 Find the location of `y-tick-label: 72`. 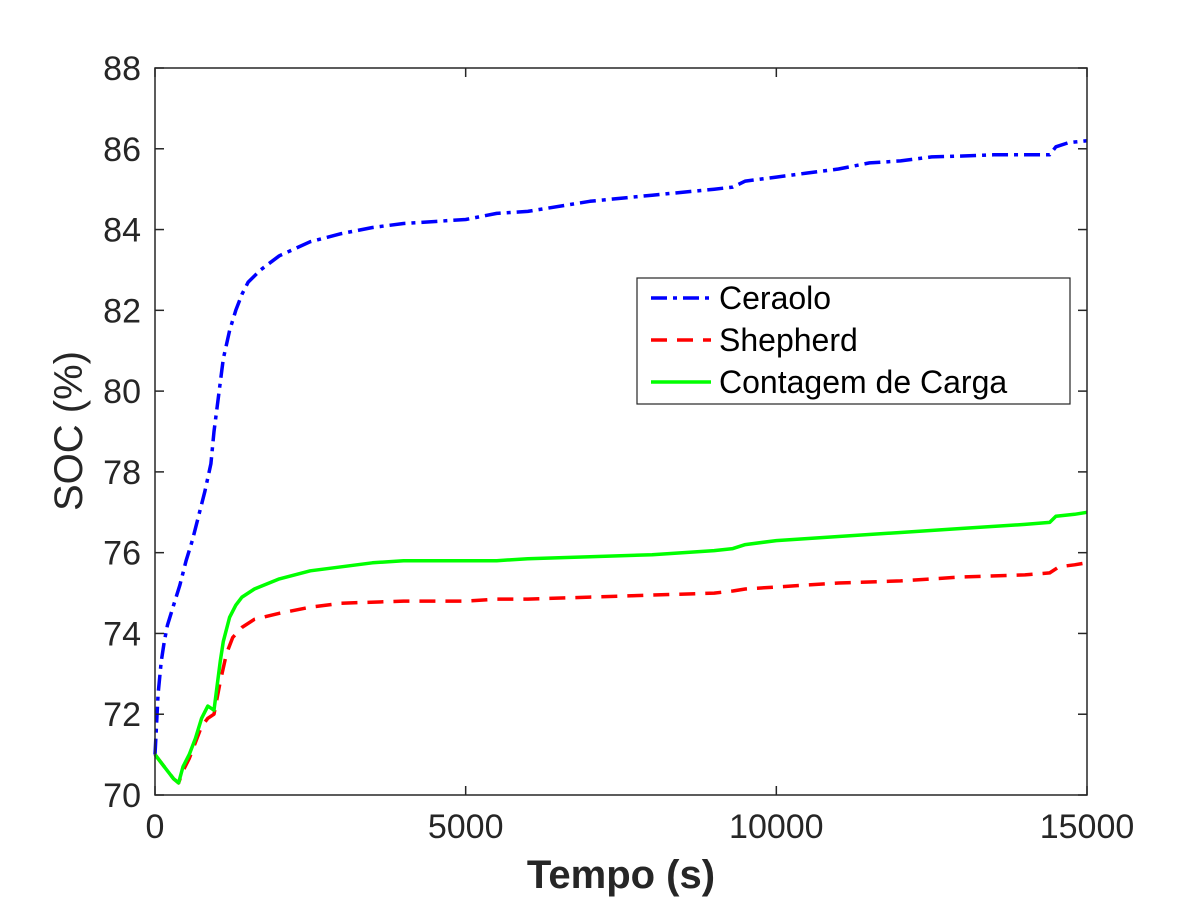

y-tick-label: 72 is located at coordinates (122, 715).